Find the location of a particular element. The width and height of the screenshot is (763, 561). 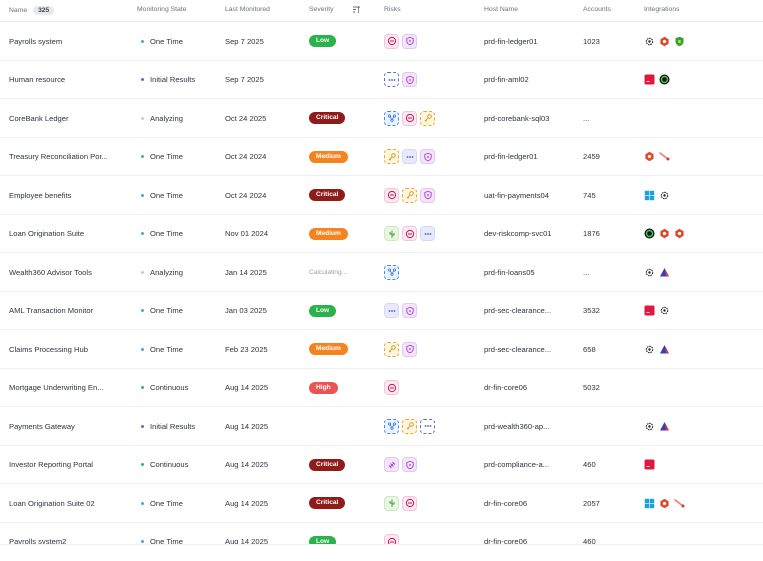

row-name: Claims Processing Hub is located at coordinates (48, 349).